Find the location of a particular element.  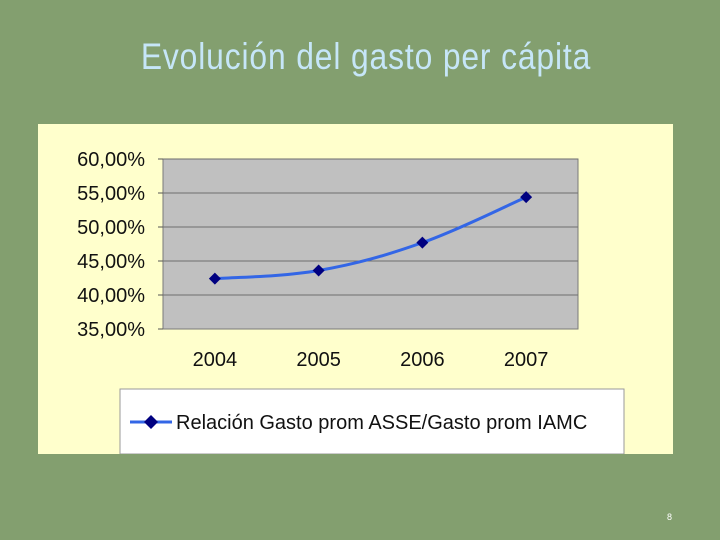

gridlines is located at coordinates (370, 227).